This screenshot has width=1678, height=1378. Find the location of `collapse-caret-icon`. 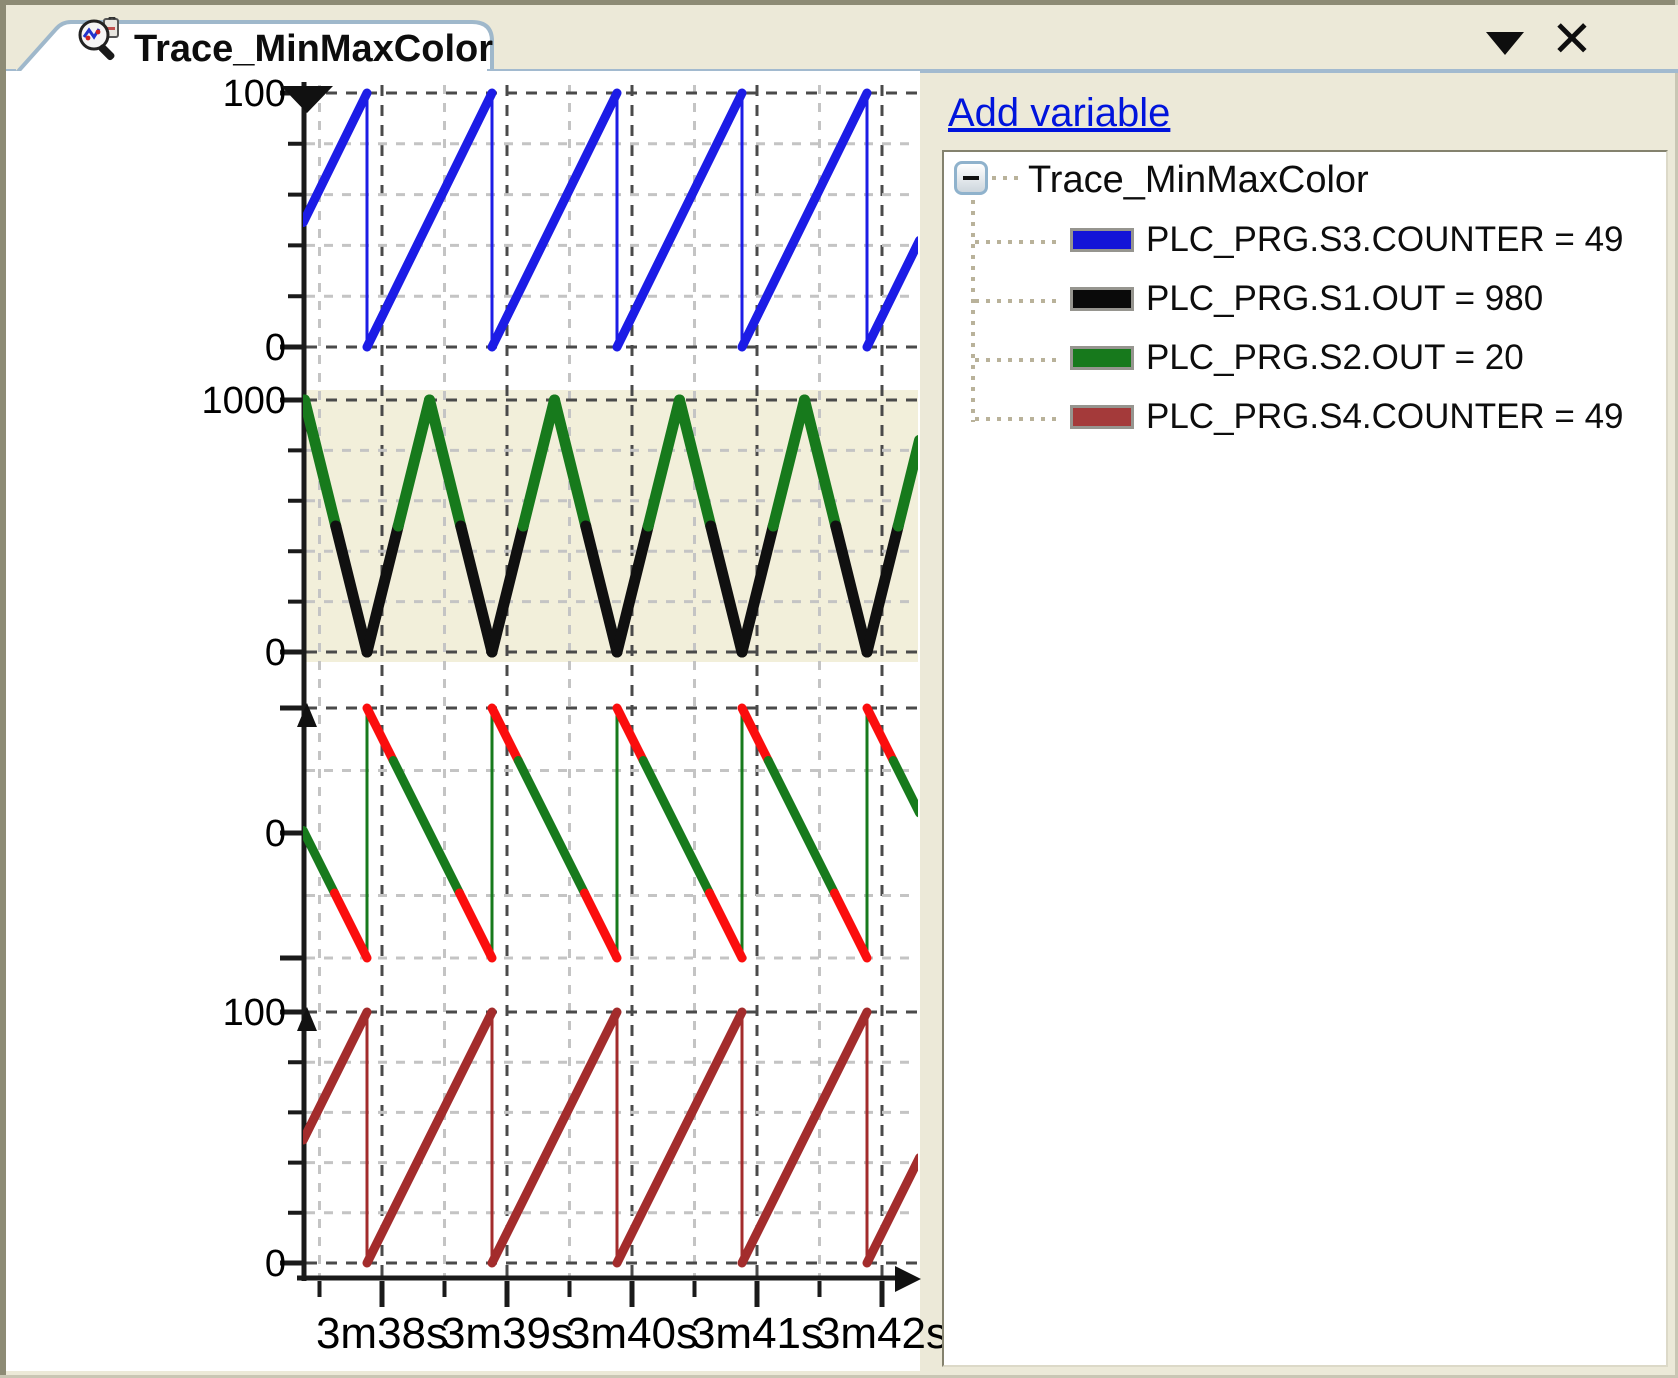

collapse-caret-icon is located at coordinates (1505, 43).